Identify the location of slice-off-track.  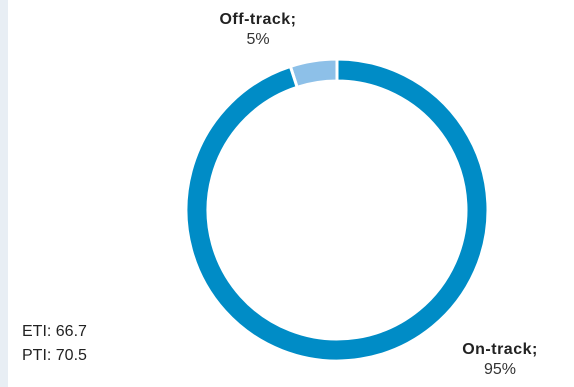
(313, 73).